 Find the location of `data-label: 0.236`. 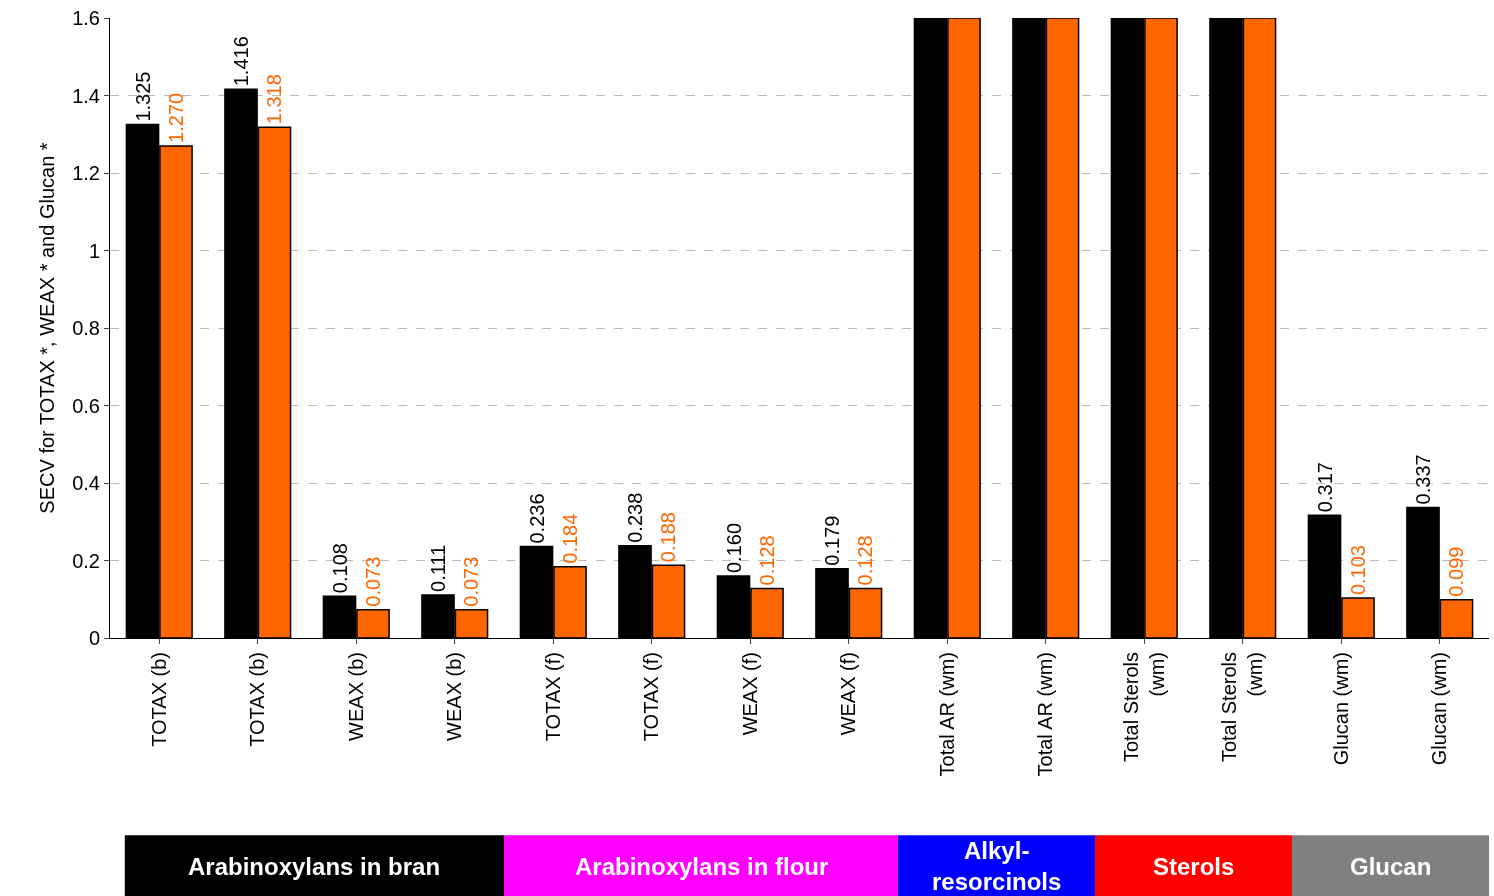

data-label: 0.236 is located at coordinates (536, 518).